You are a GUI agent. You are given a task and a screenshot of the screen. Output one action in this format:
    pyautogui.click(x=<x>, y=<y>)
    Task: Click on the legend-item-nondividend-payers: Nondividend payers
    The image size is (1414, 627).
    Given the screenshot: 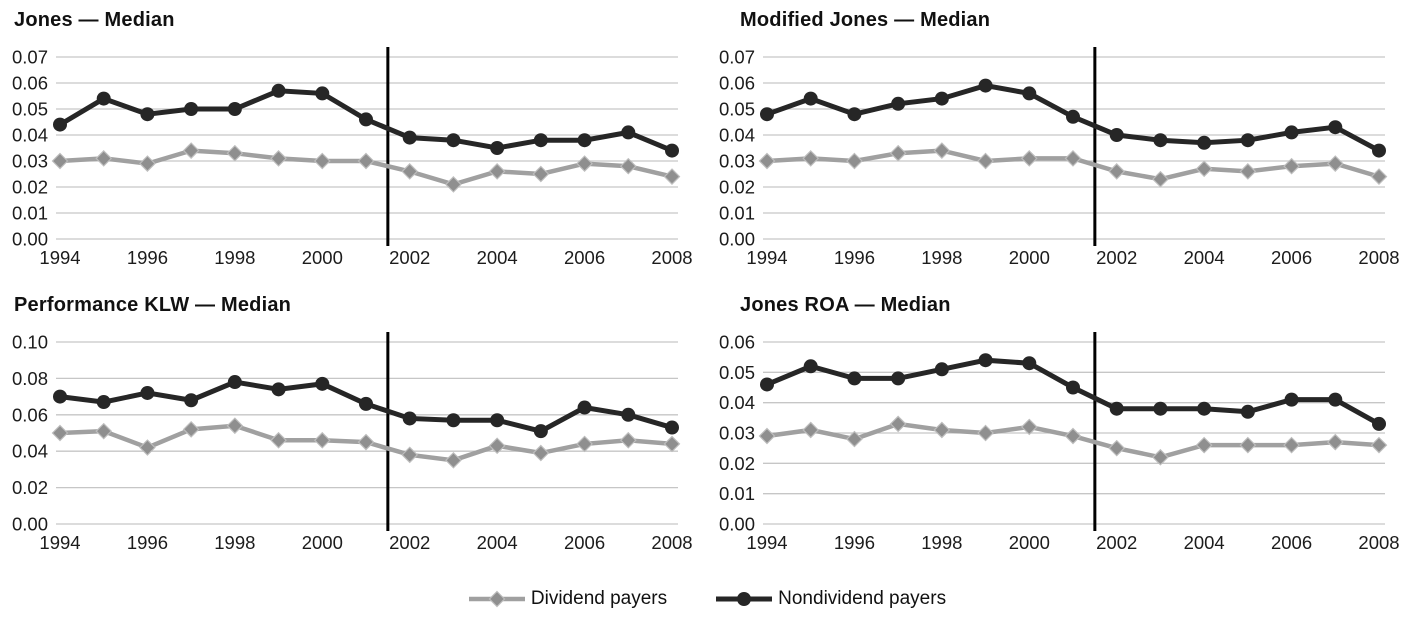 What is the action you would take?
    pyautogui.click(x=830, y=599)
    